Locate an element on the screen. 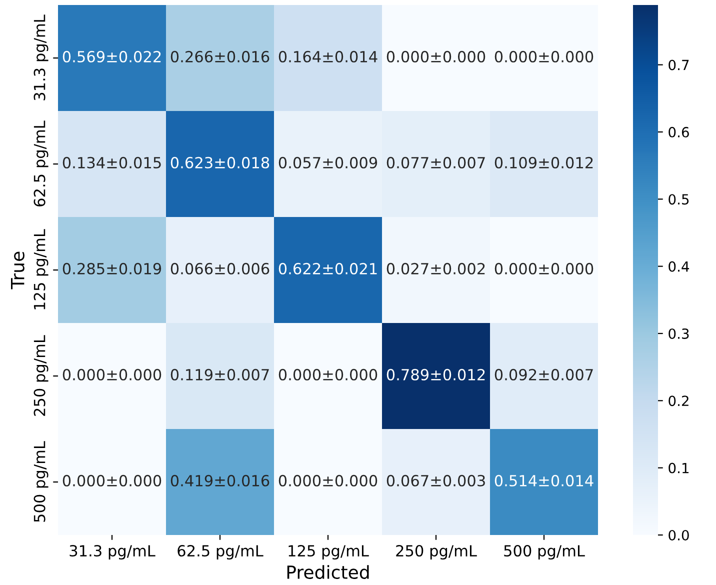 The height and width of the screenshot is (585, 716). data-label: 0.623±0.018 is located at coordinates (220, 162).